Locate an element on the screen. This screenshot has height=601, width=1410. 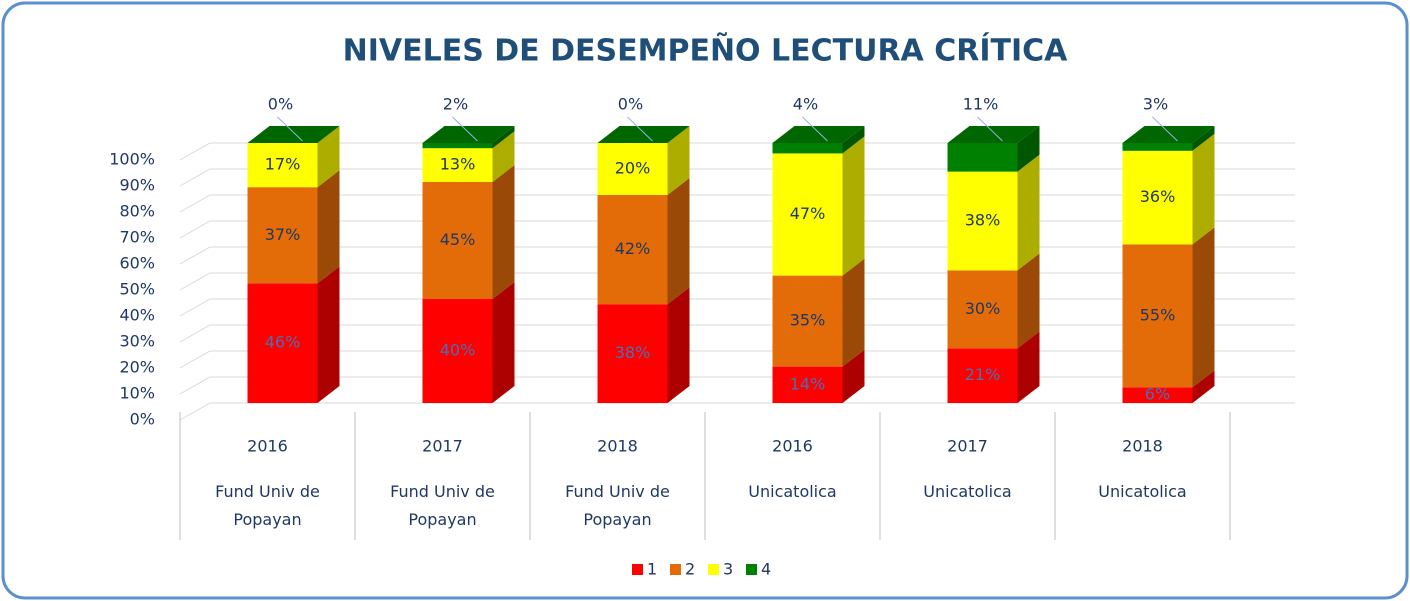
y-tick-label: 0% is located at coordinates (142, 419).